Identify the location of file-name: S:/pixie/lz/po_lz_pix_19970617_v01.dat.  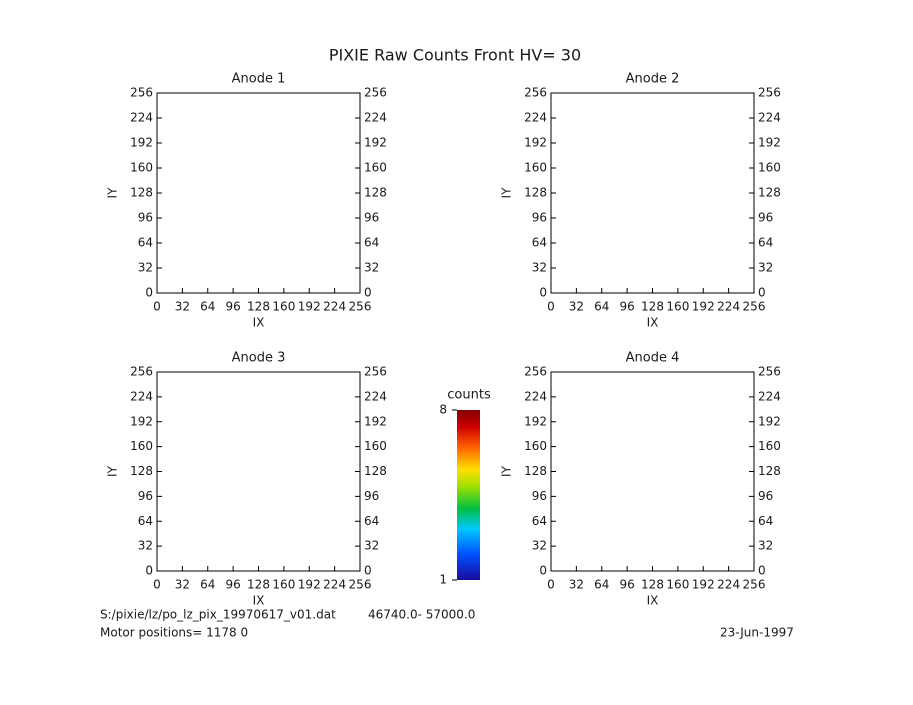
(218, 615).